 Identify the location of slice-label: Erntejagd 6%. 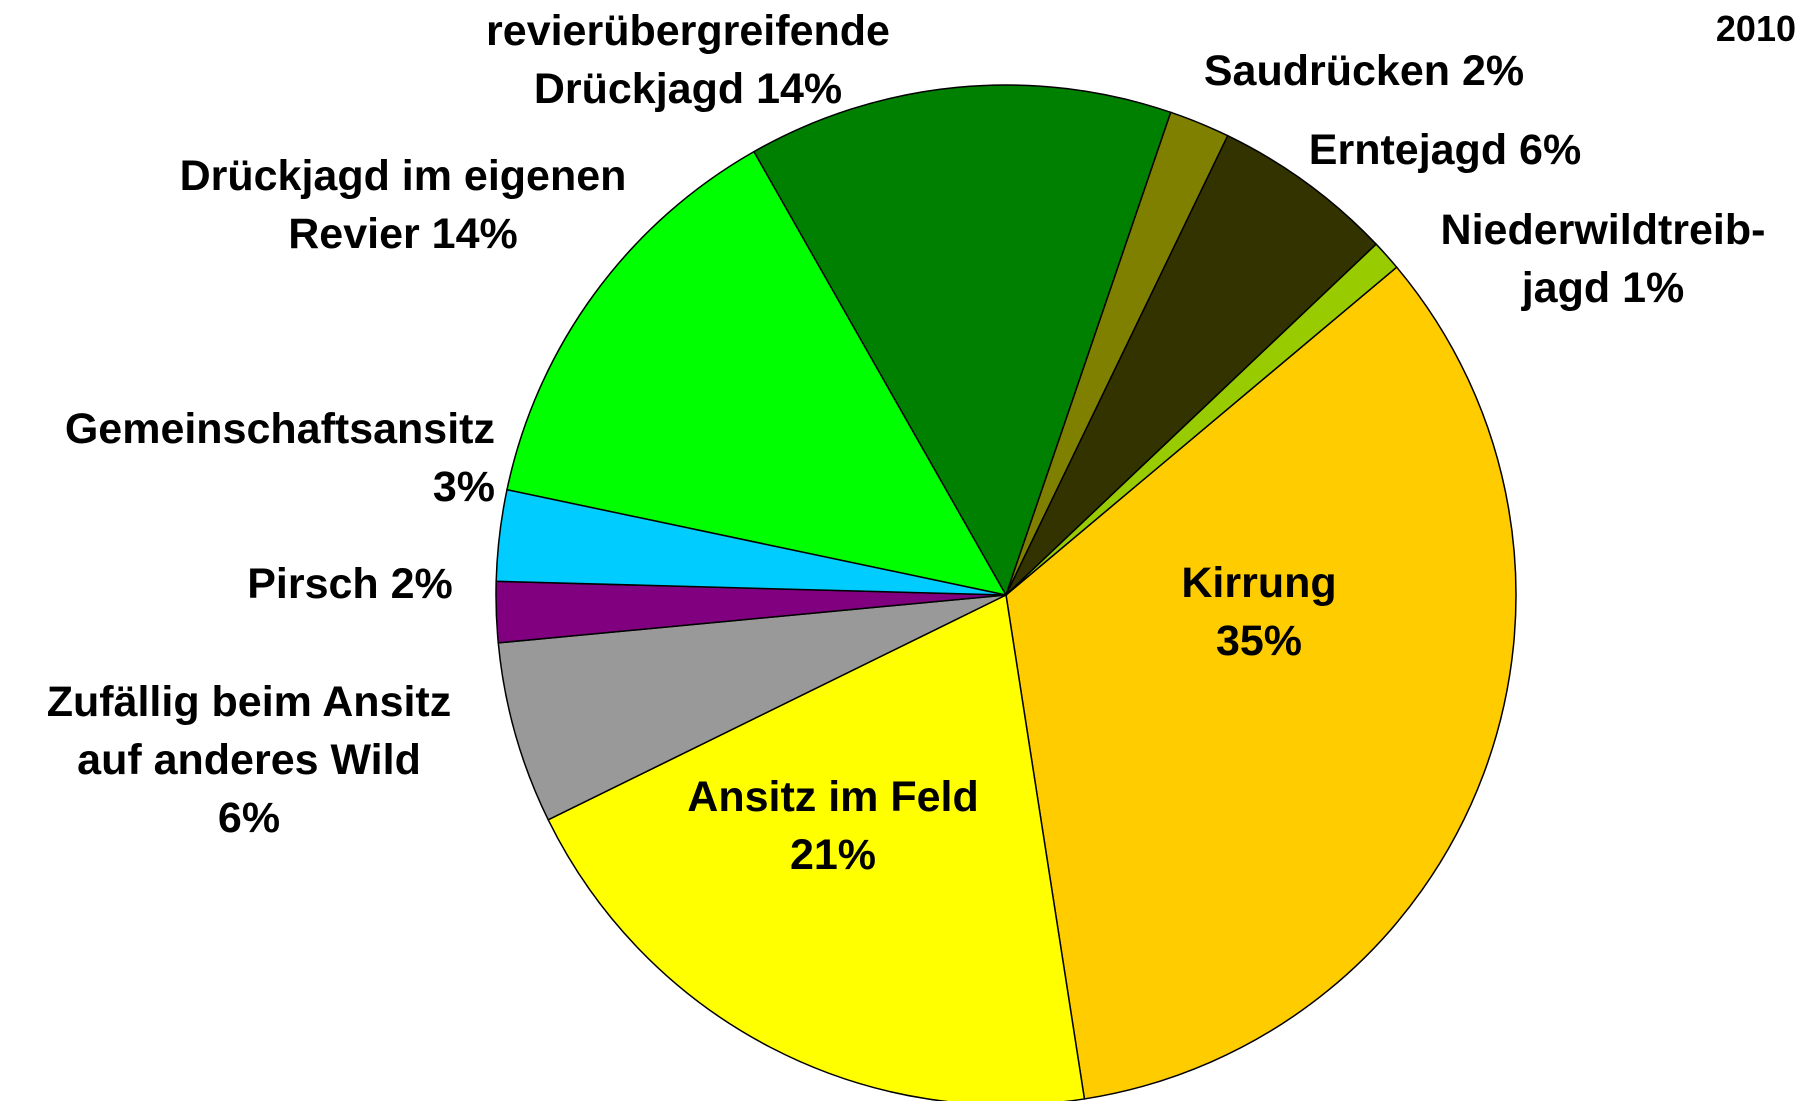
(1445, 150).